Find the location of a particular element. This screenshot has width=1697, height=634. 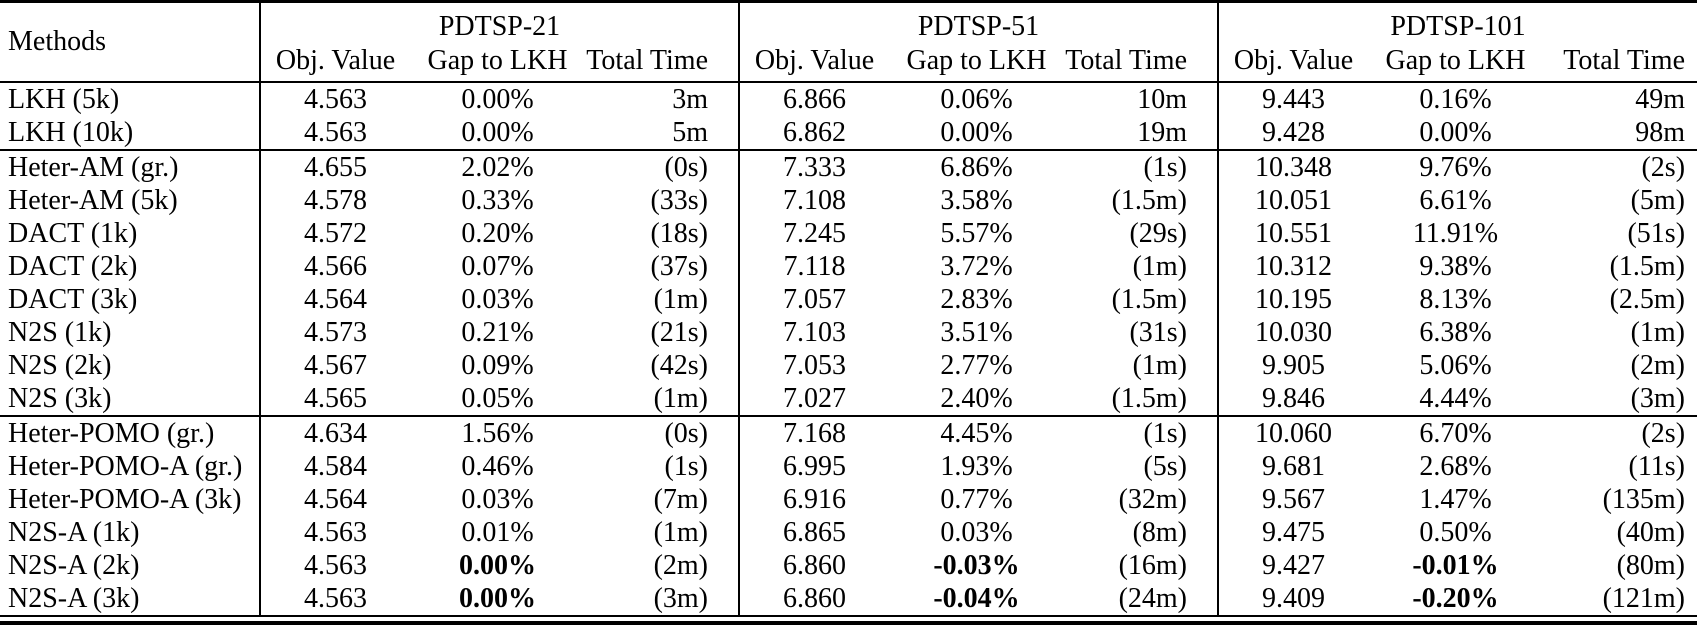

gap-to-lkh-cell: 0.06% is located at coordinates (976, 99).